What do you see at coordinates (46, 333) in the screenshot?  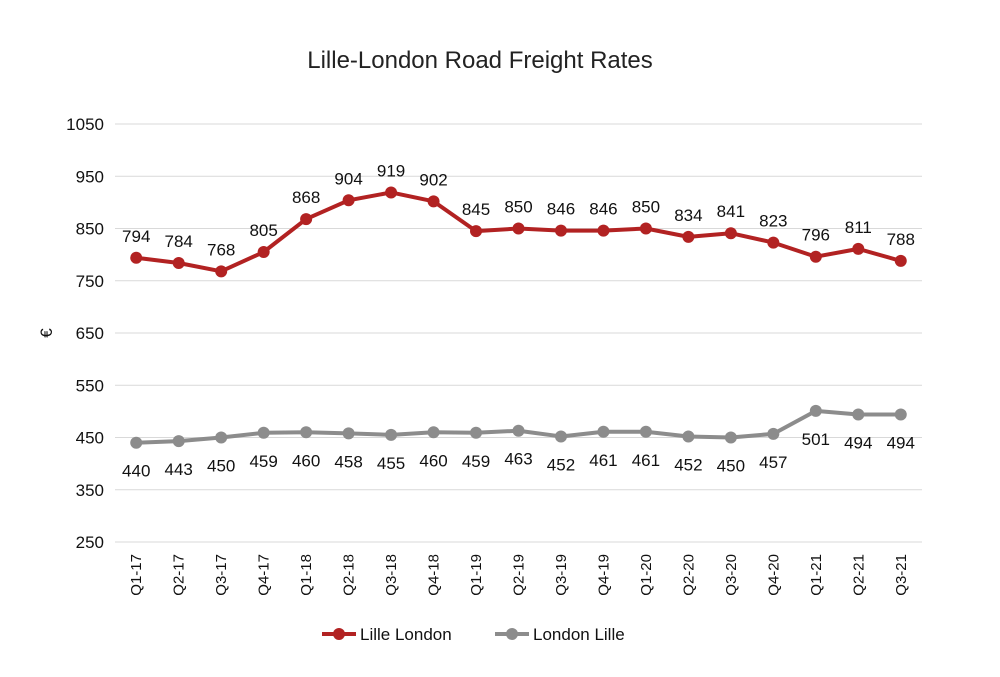 I see `y-axis-label: €` at bounding box center [46, 333].